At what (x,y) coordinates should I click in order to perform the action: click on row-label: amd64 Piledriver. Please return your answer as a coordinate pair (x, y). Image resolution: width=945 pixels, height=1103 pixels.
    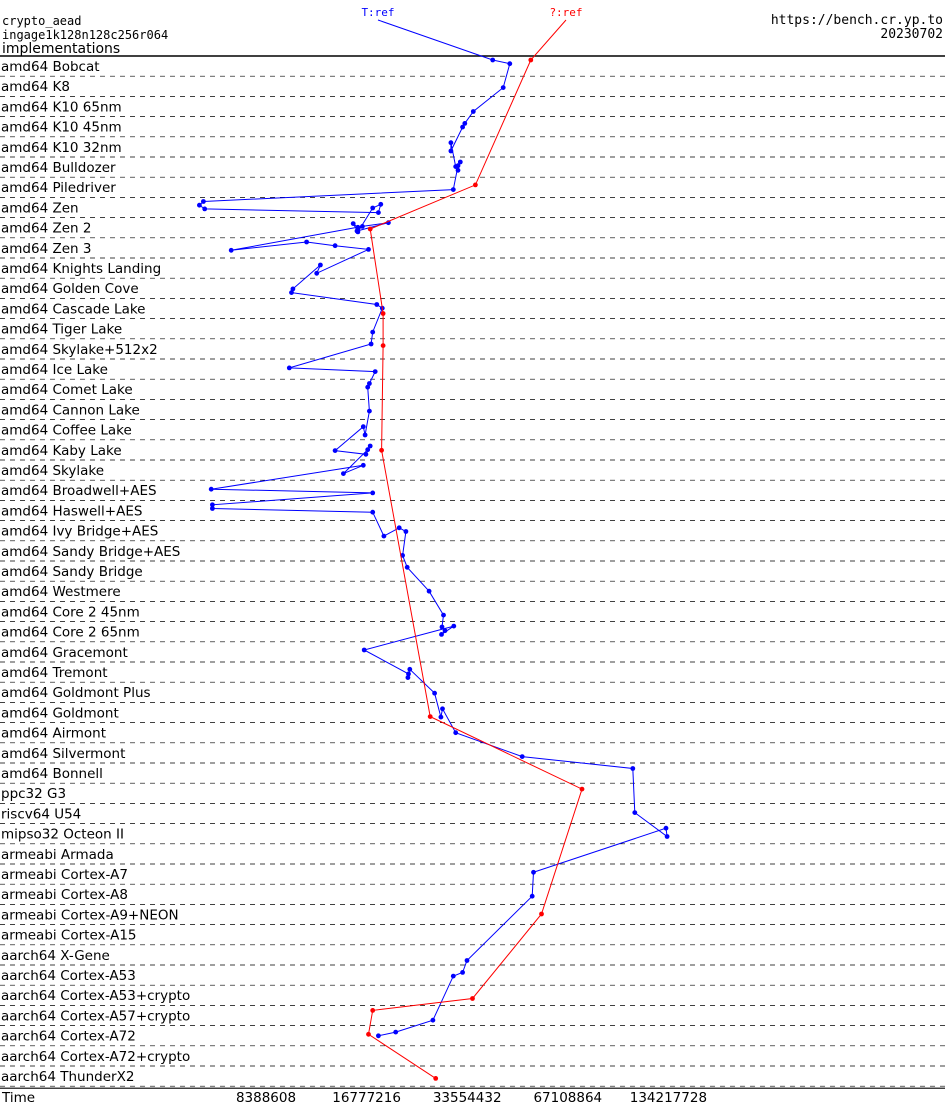
    Looking at the image, I should click on (58, 188).